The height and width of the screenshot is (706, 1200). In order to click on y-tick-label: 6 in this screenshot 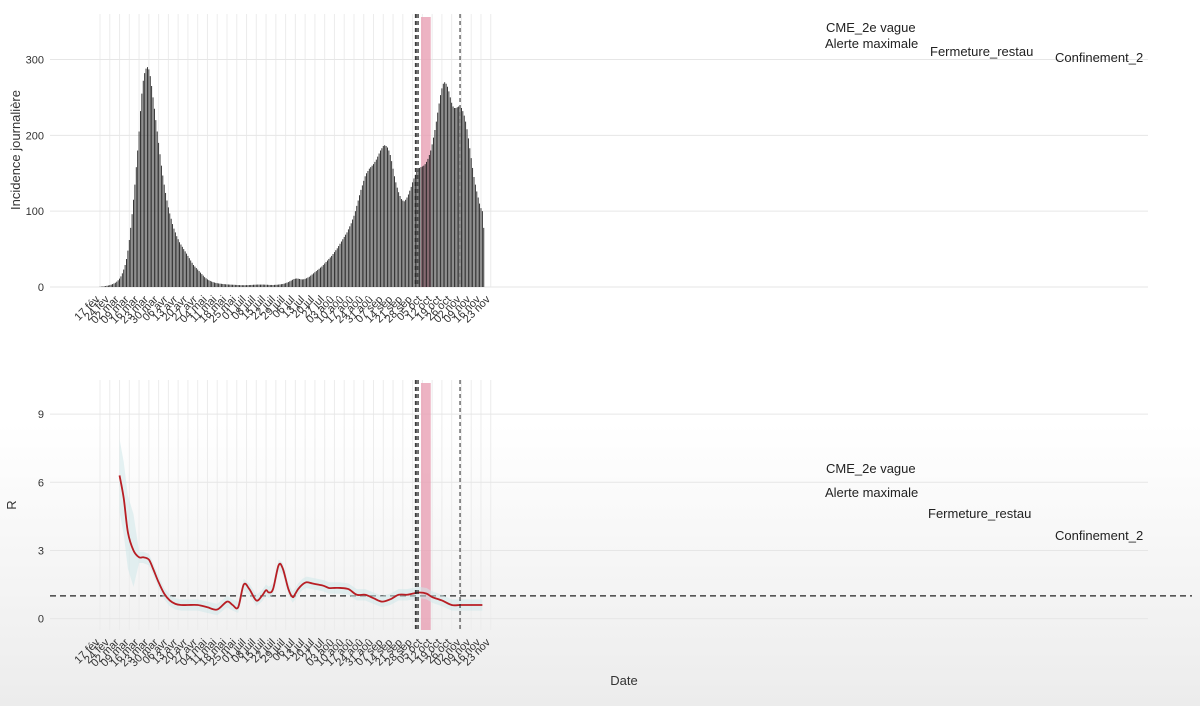, I will do `click(41, 483)`.